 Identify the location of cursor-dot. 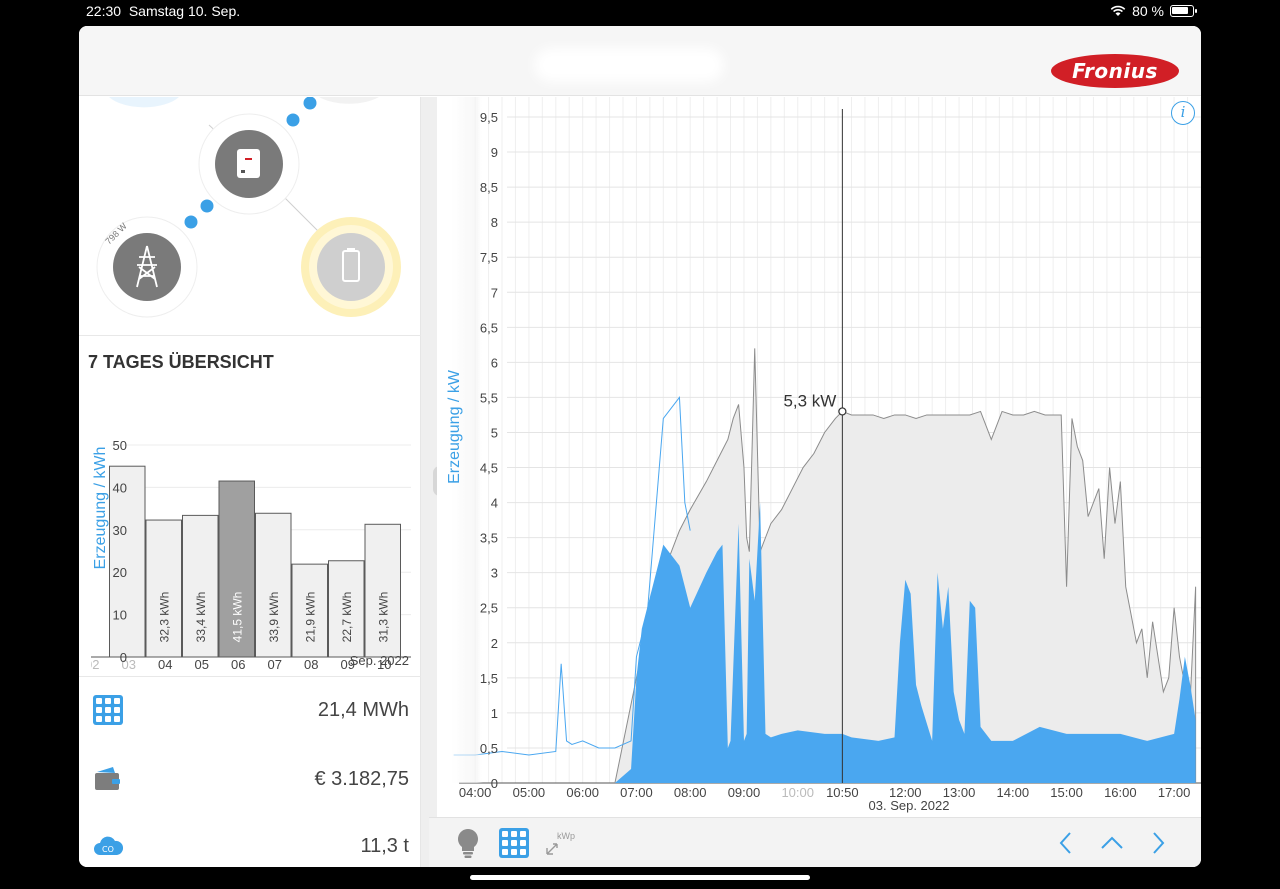
(842, 411).